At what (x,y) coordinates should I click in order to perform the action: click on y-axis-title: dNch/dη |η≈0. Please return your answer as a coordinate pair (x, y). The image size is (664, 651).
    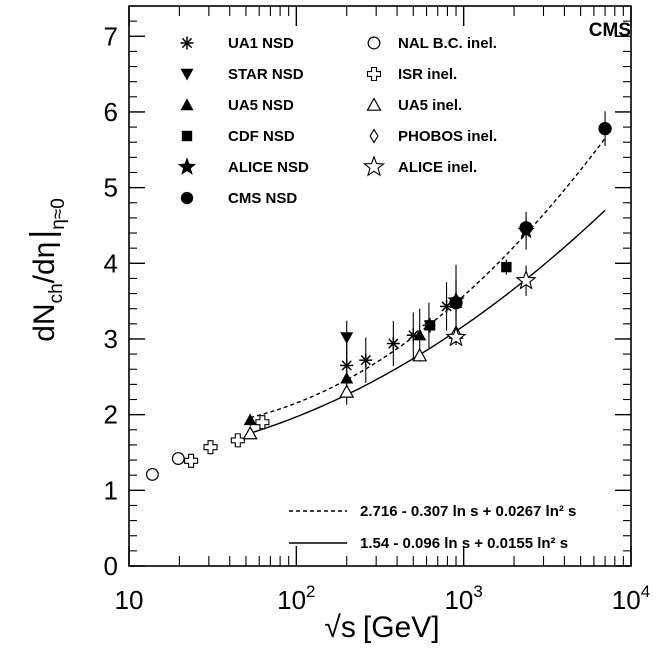
    Looking at the image, I should click on (46, 270).